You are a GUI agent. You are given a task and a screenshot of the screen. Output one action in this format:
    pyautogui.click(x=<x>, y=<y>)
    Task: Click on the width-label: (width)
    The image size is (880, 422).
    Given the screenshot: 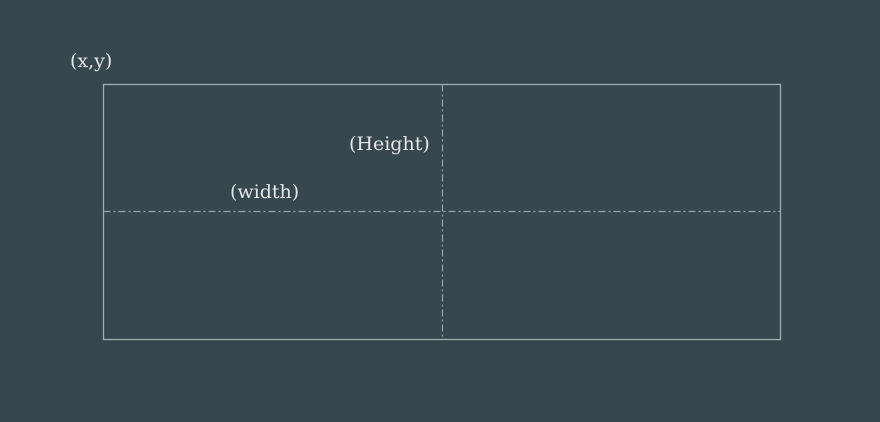 What is the action you would take?
    pyautogui.click(x=265, y=192)
    